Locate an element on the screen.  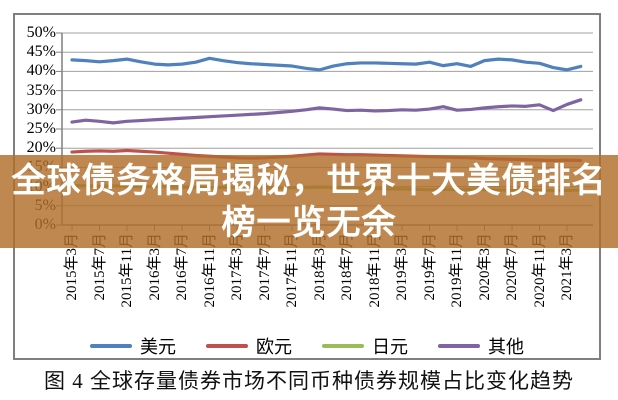
legend-label-other: 其他 is located at coordinates (506, 347).